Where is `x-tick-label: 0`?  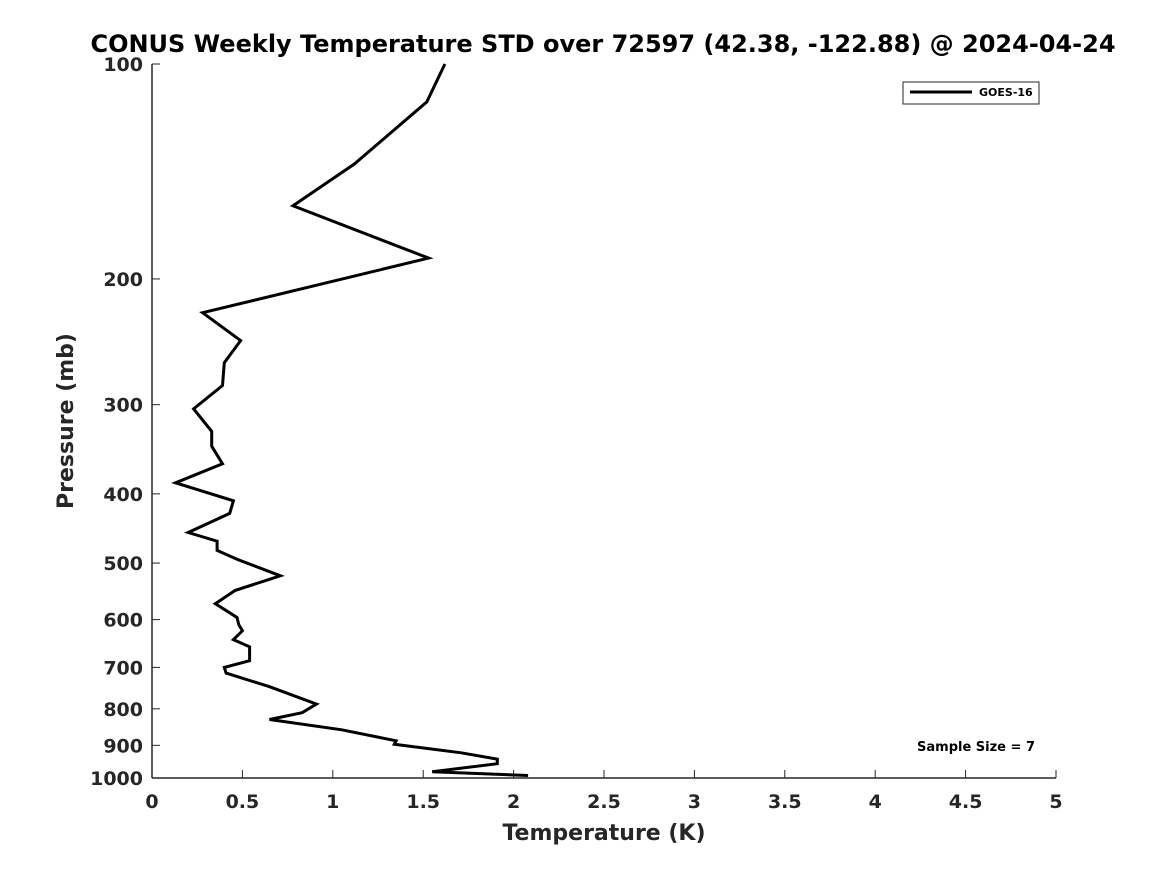
x-tick-label: 0 is located at coordinates (151, 802).